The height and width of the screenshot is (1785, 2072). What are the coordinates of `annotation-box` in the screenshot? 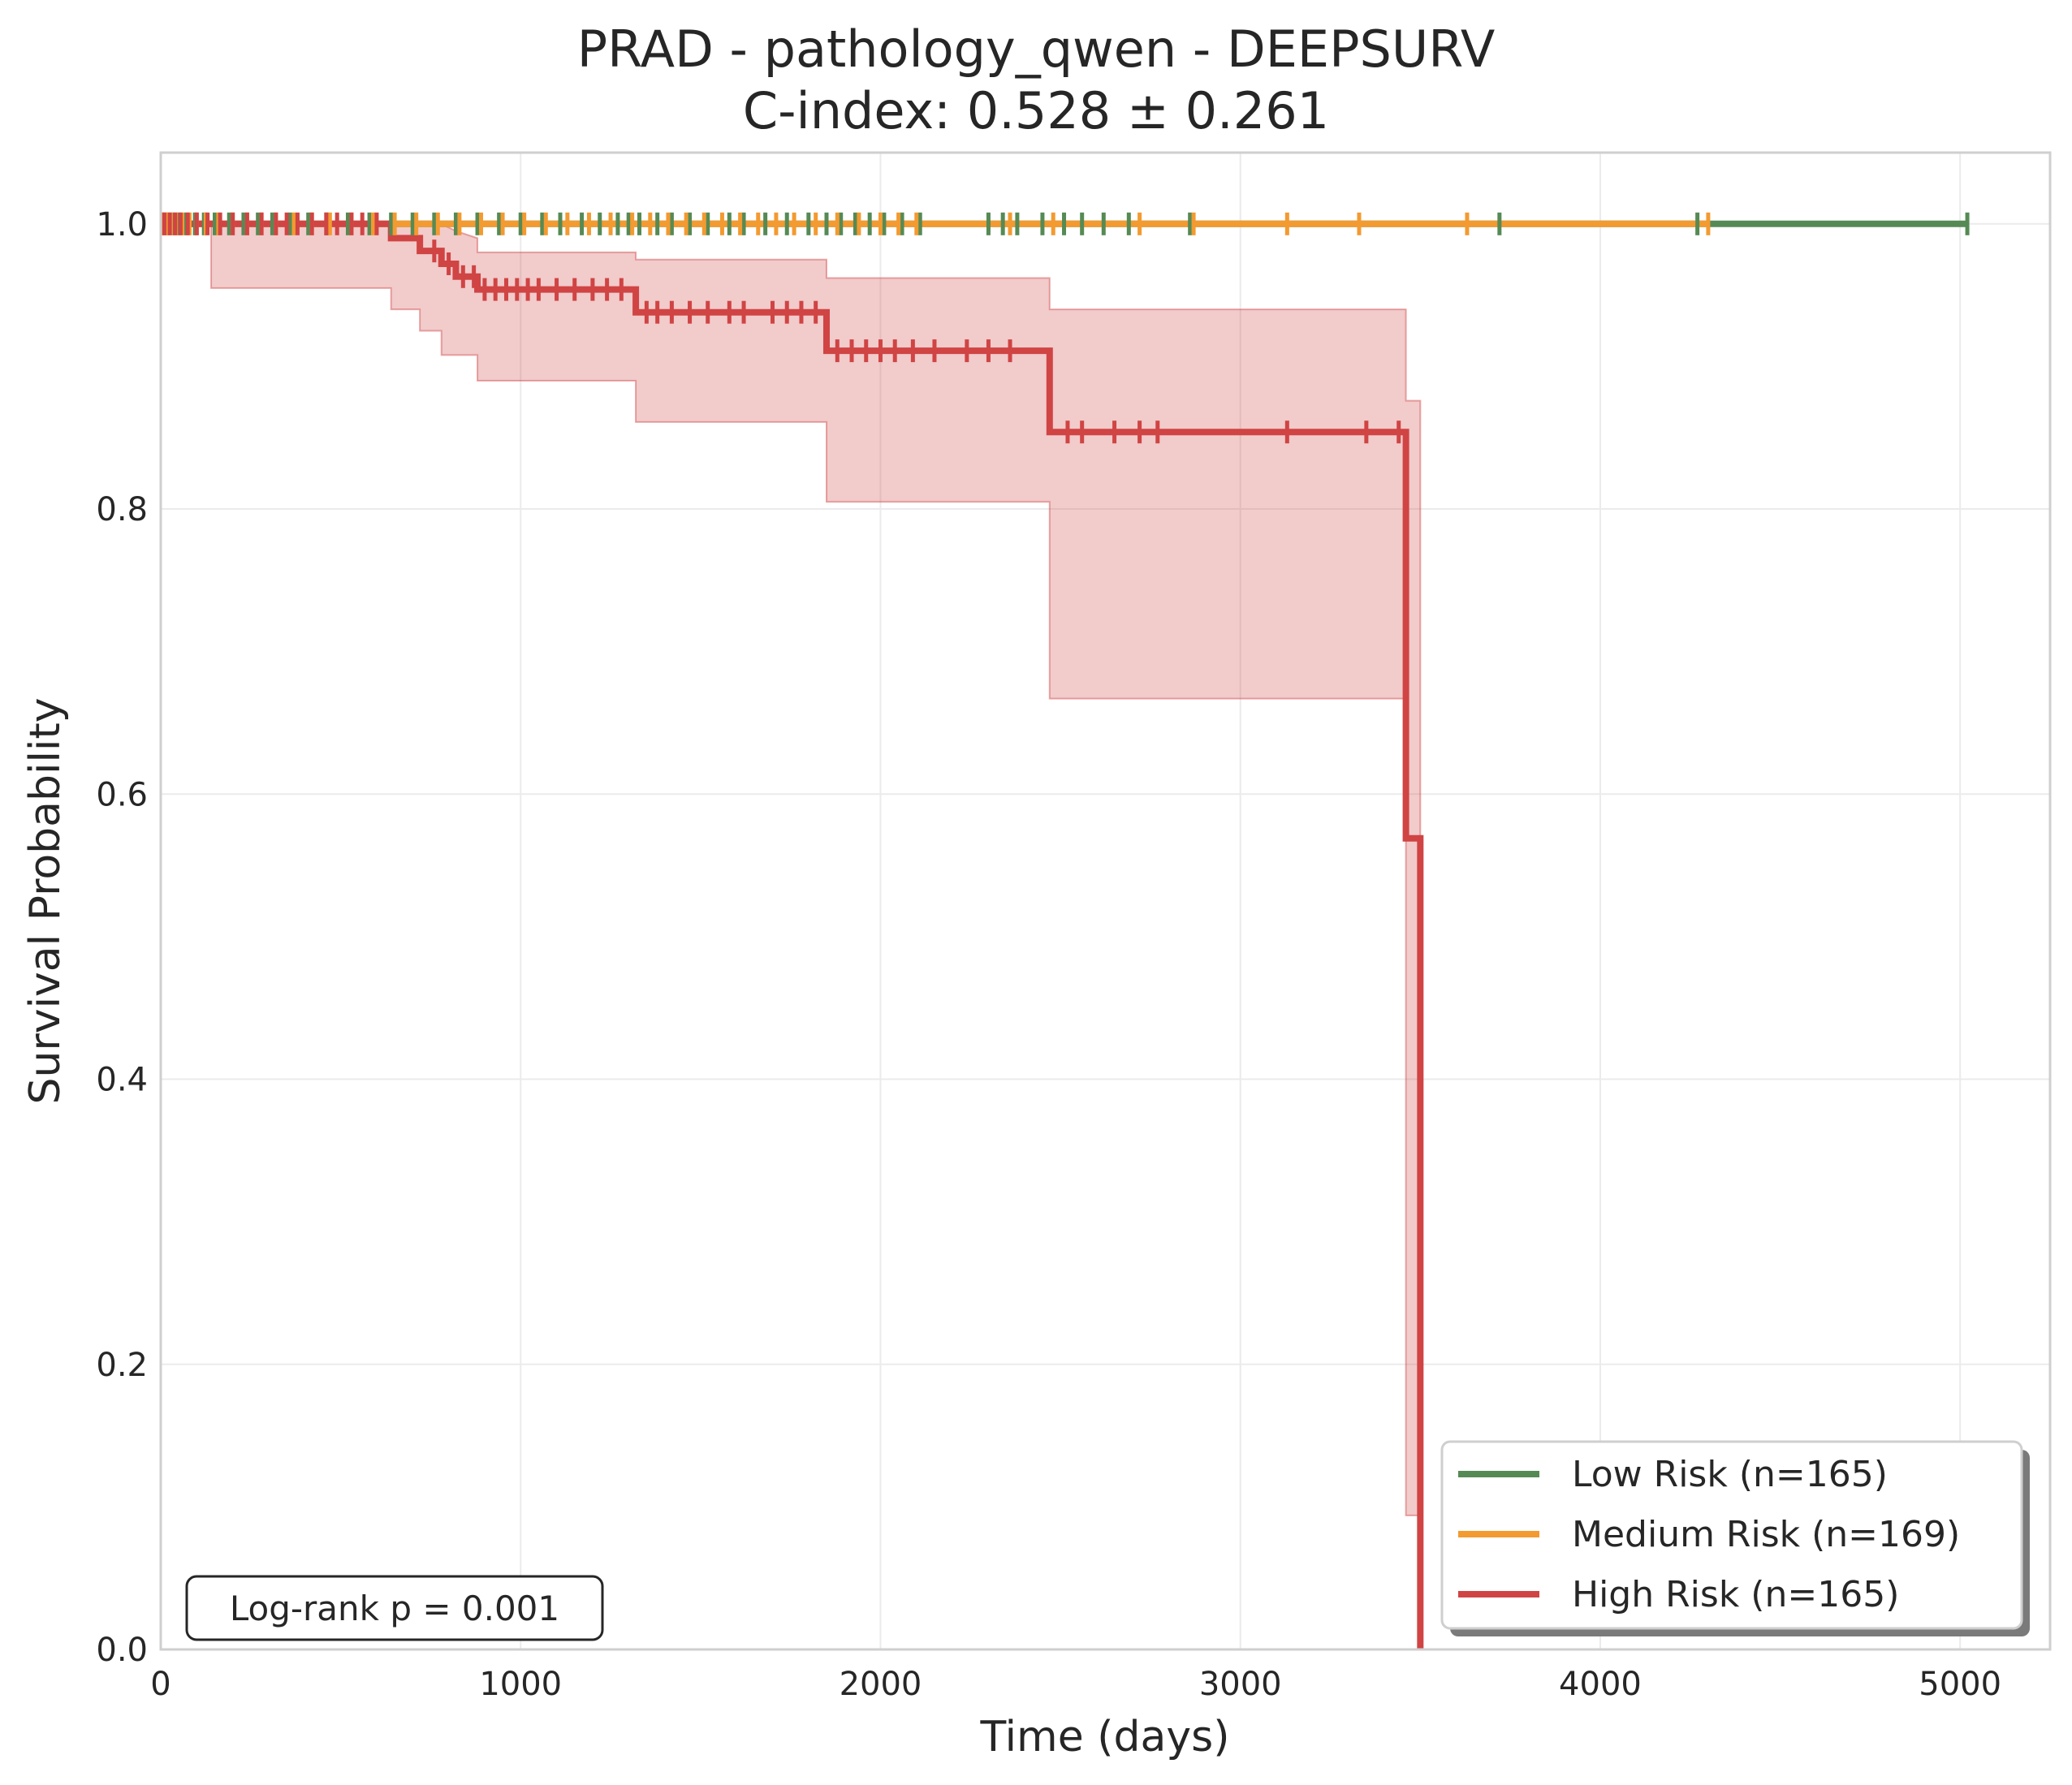 It's located at (394, 1608).